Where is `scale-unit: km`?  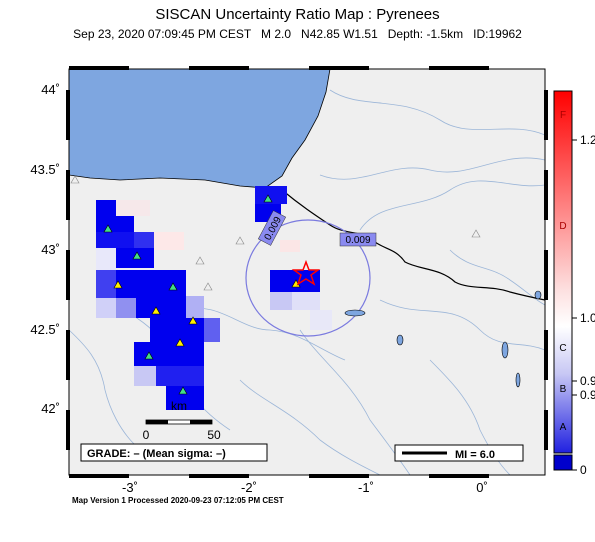
scale-unit: km is located at coordinates (179, 406).